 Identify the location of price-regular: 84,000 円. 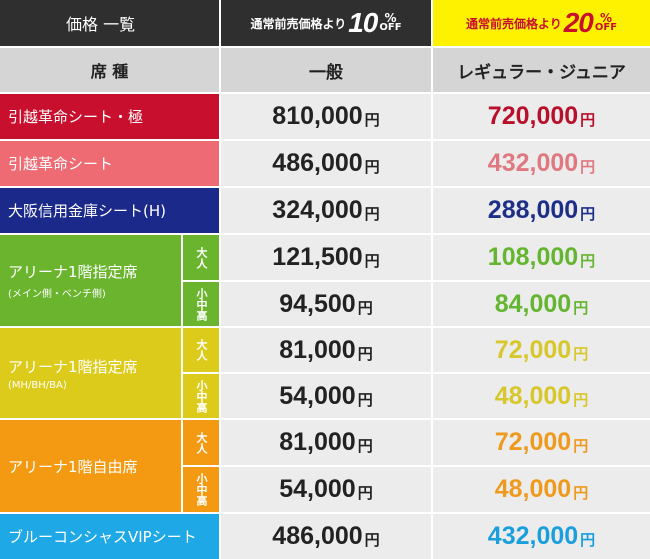
(541, 304).